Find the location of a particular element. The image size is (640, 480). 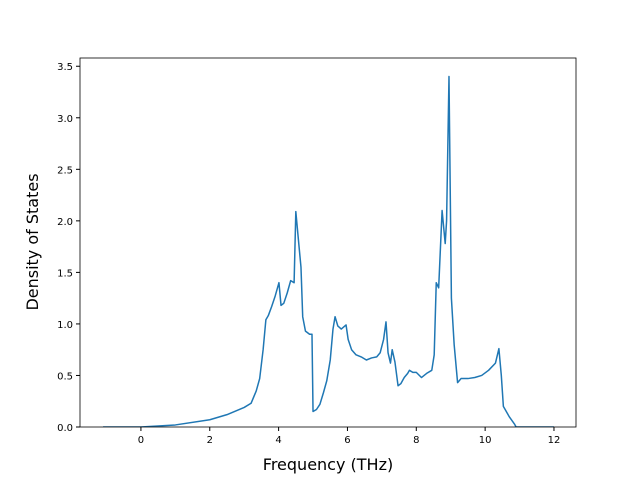

y-tick-label: 1.5 is located at coordinates (65, 273).